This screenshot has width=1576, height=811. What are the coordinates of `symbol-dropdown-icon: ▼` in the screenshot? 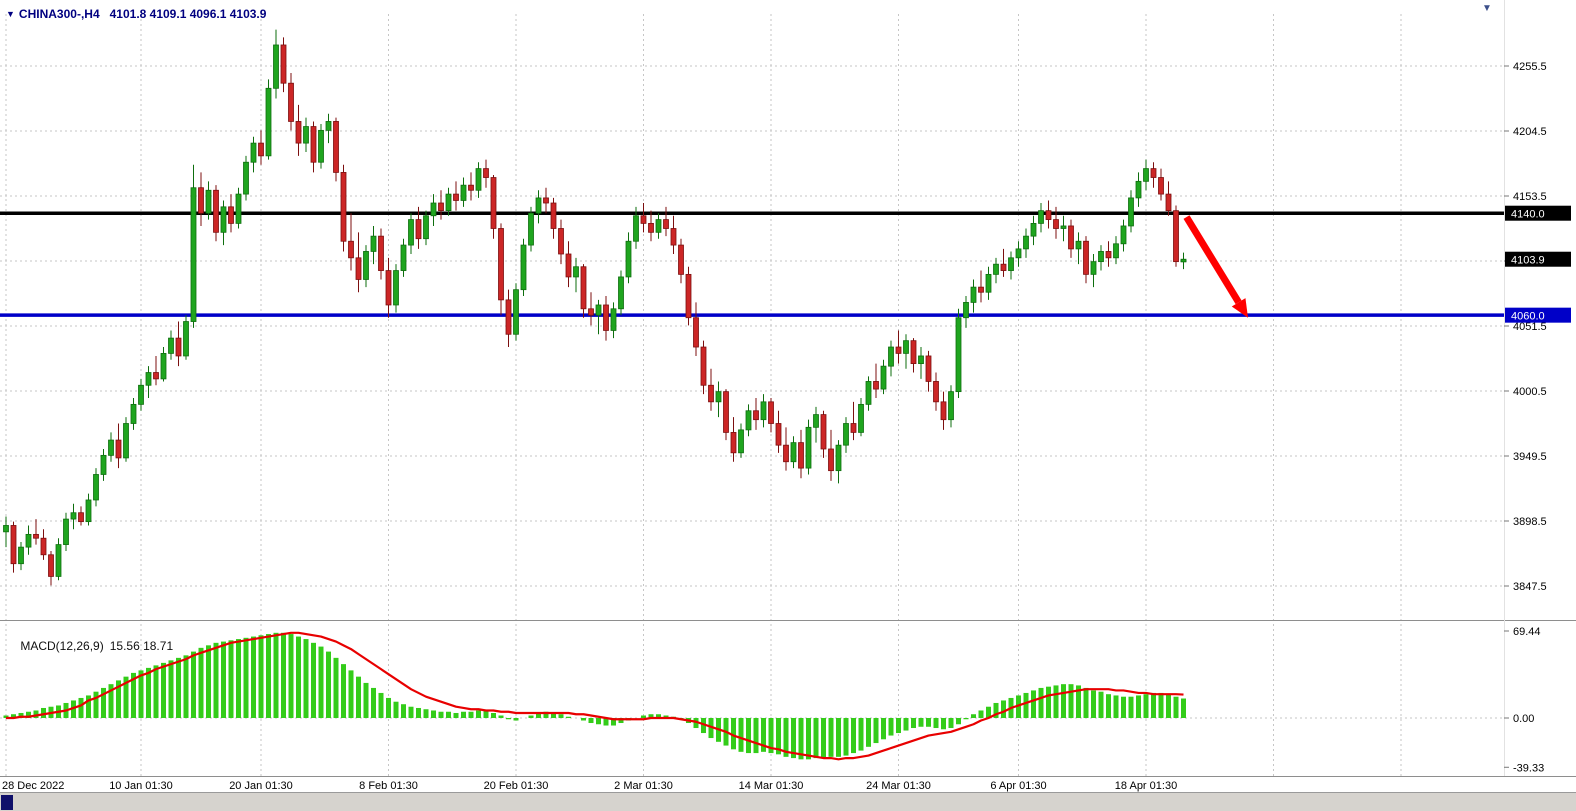 It's located at (10, 14).